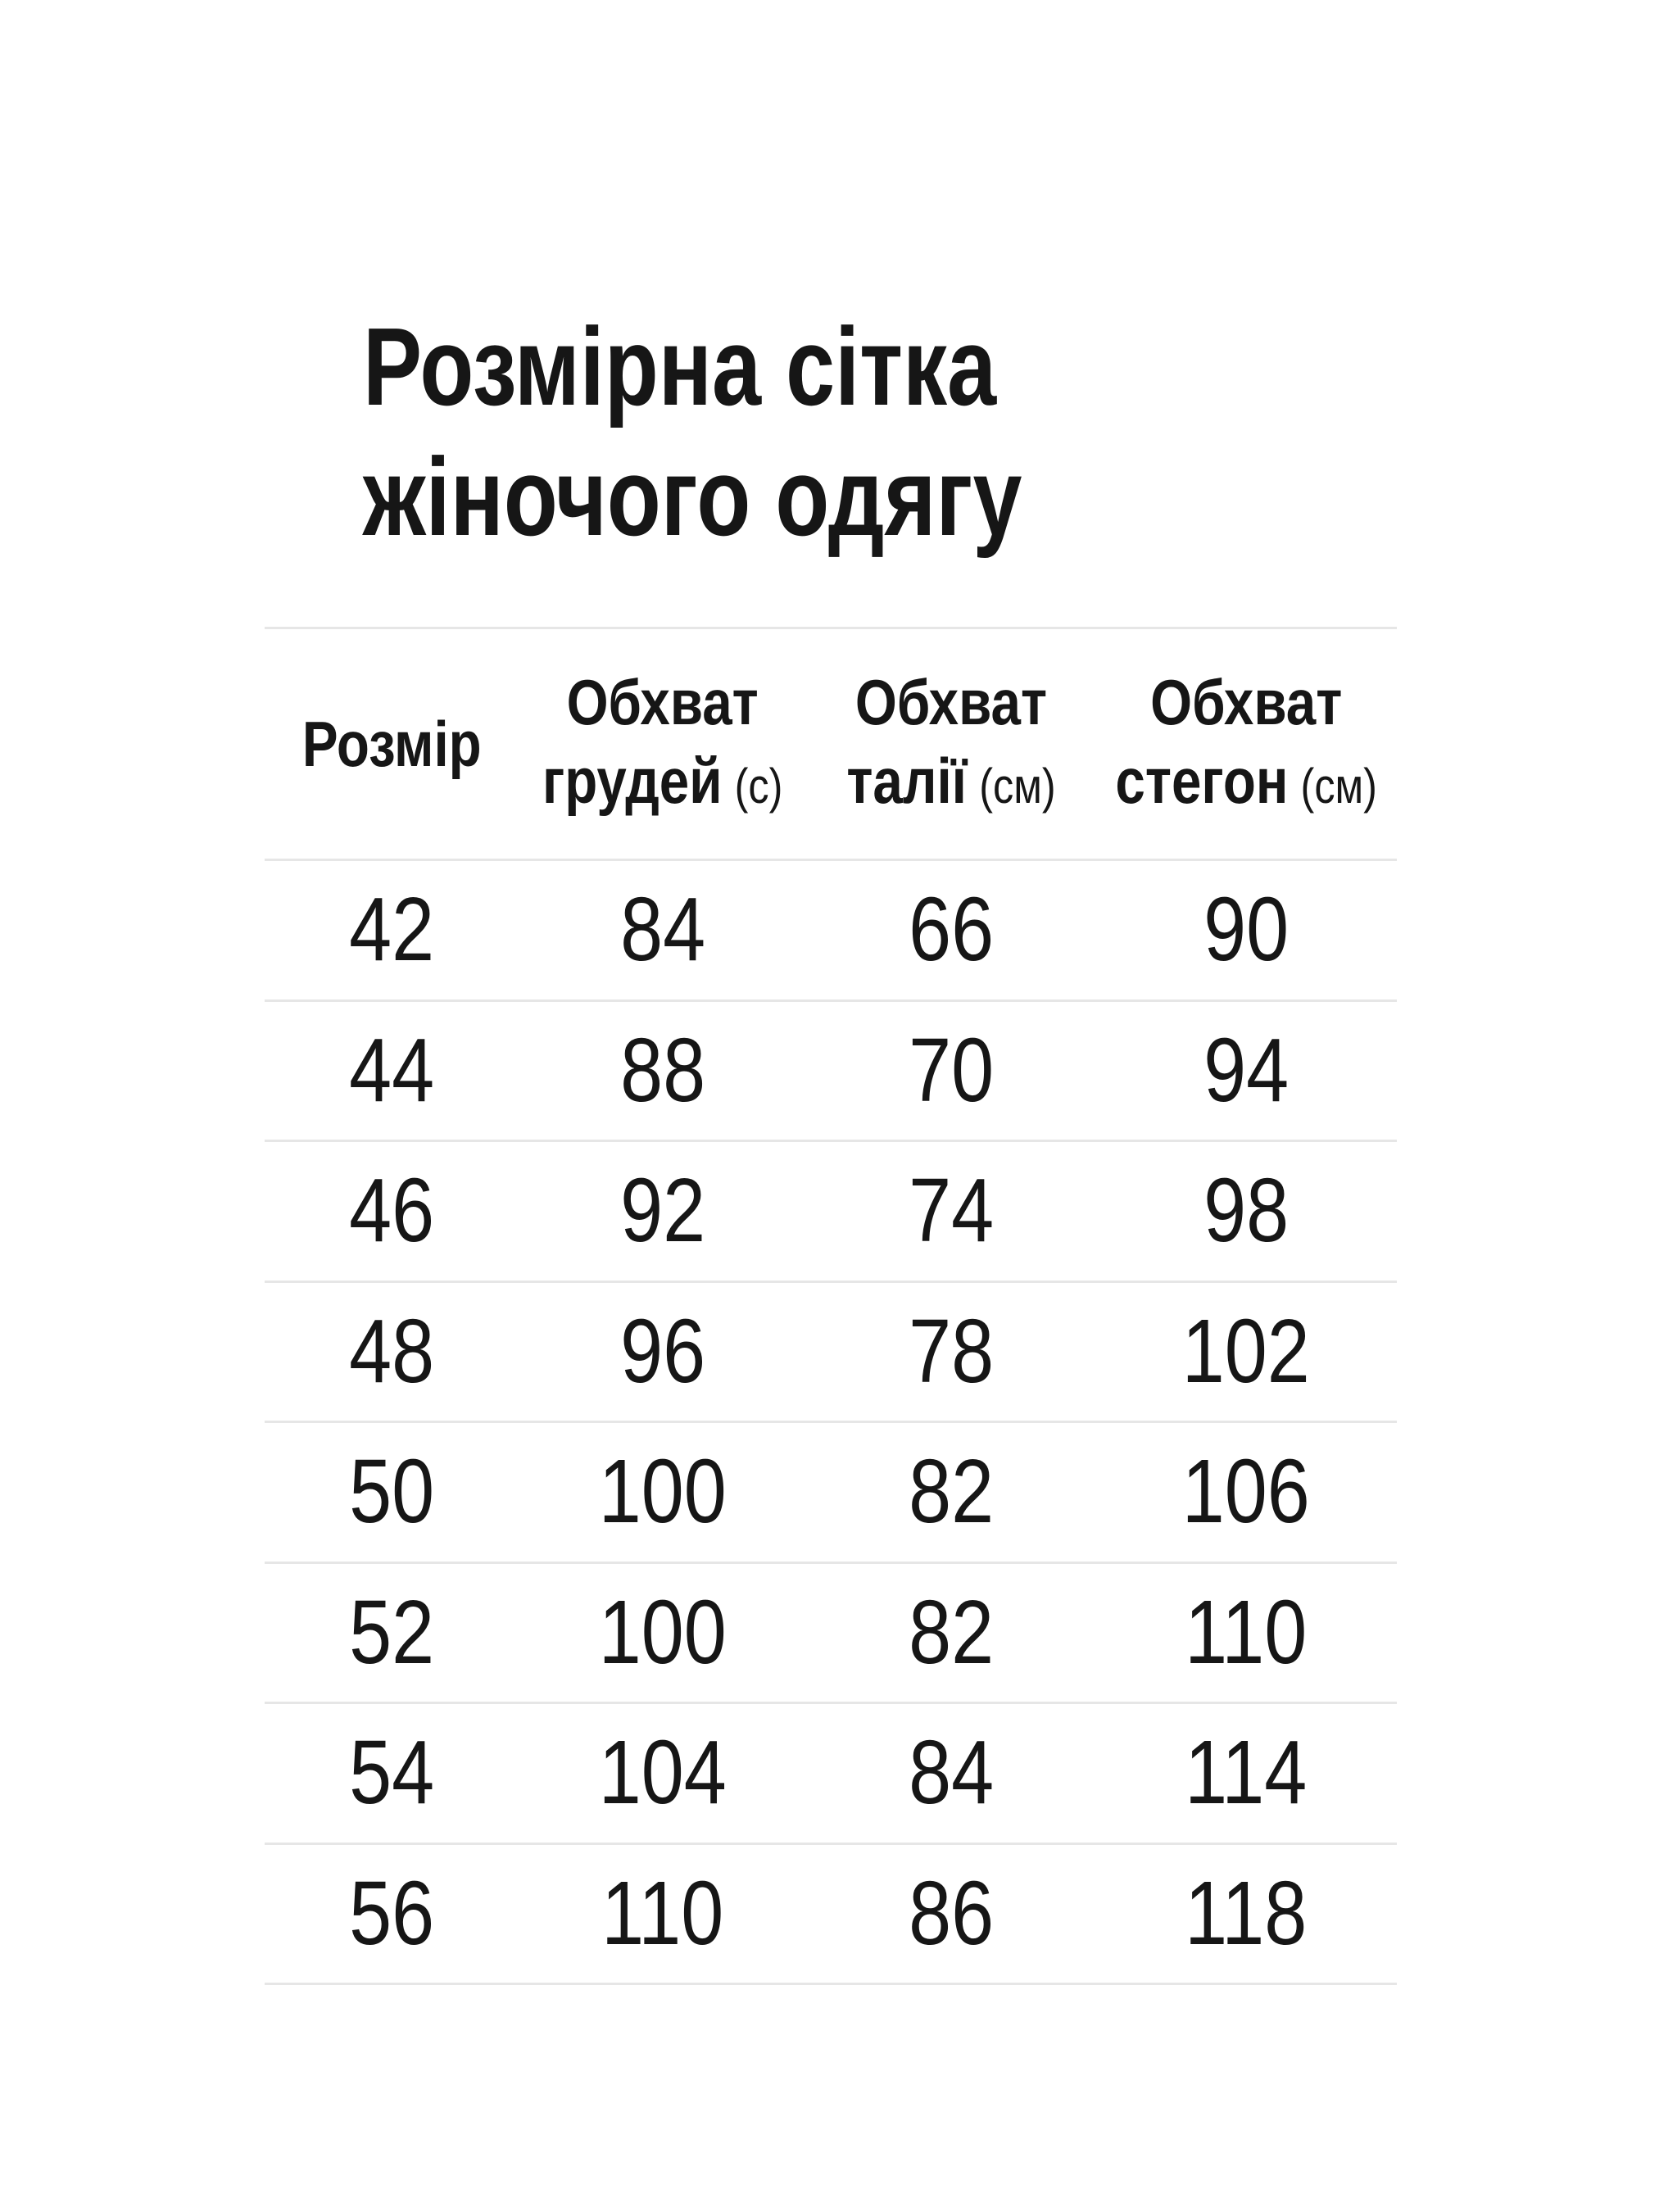 This screenshot has height=2212, width=1659. Describe the element at coordinates (831, 1353) in the screenshot. I see `table-row: 48 96 78 102` at that location.